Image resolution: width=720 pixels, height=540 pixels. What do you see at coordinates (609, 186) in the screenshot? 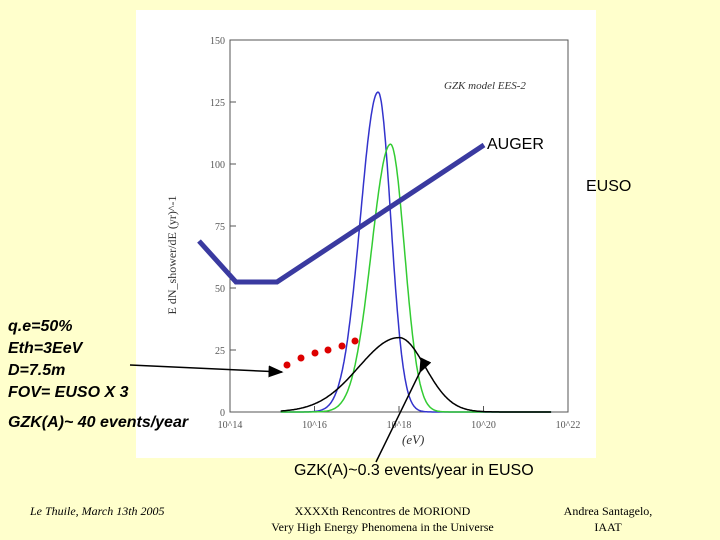
I see `euso-label: EUSO` at bounding box center [609, 186].